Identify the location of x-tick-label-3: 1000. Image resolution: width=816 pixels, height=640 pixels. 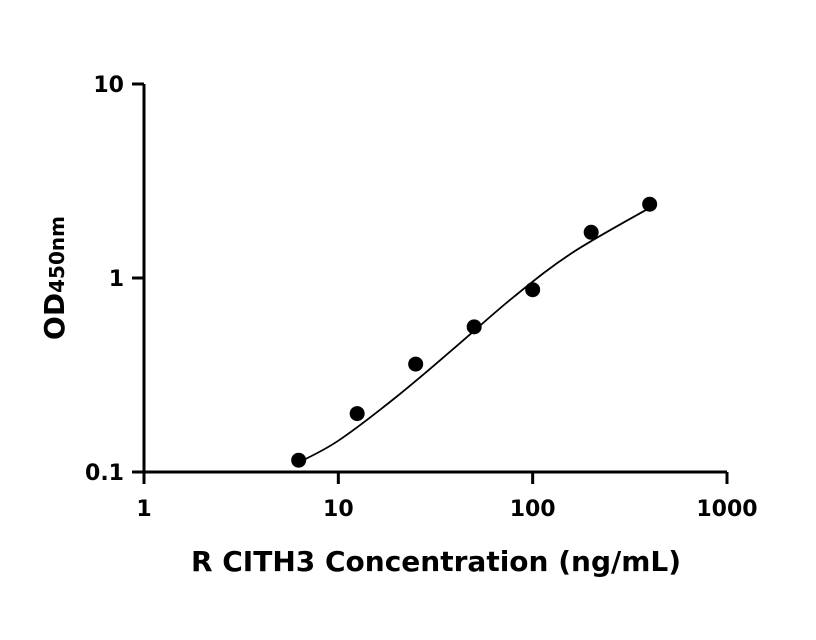
(726, 509).